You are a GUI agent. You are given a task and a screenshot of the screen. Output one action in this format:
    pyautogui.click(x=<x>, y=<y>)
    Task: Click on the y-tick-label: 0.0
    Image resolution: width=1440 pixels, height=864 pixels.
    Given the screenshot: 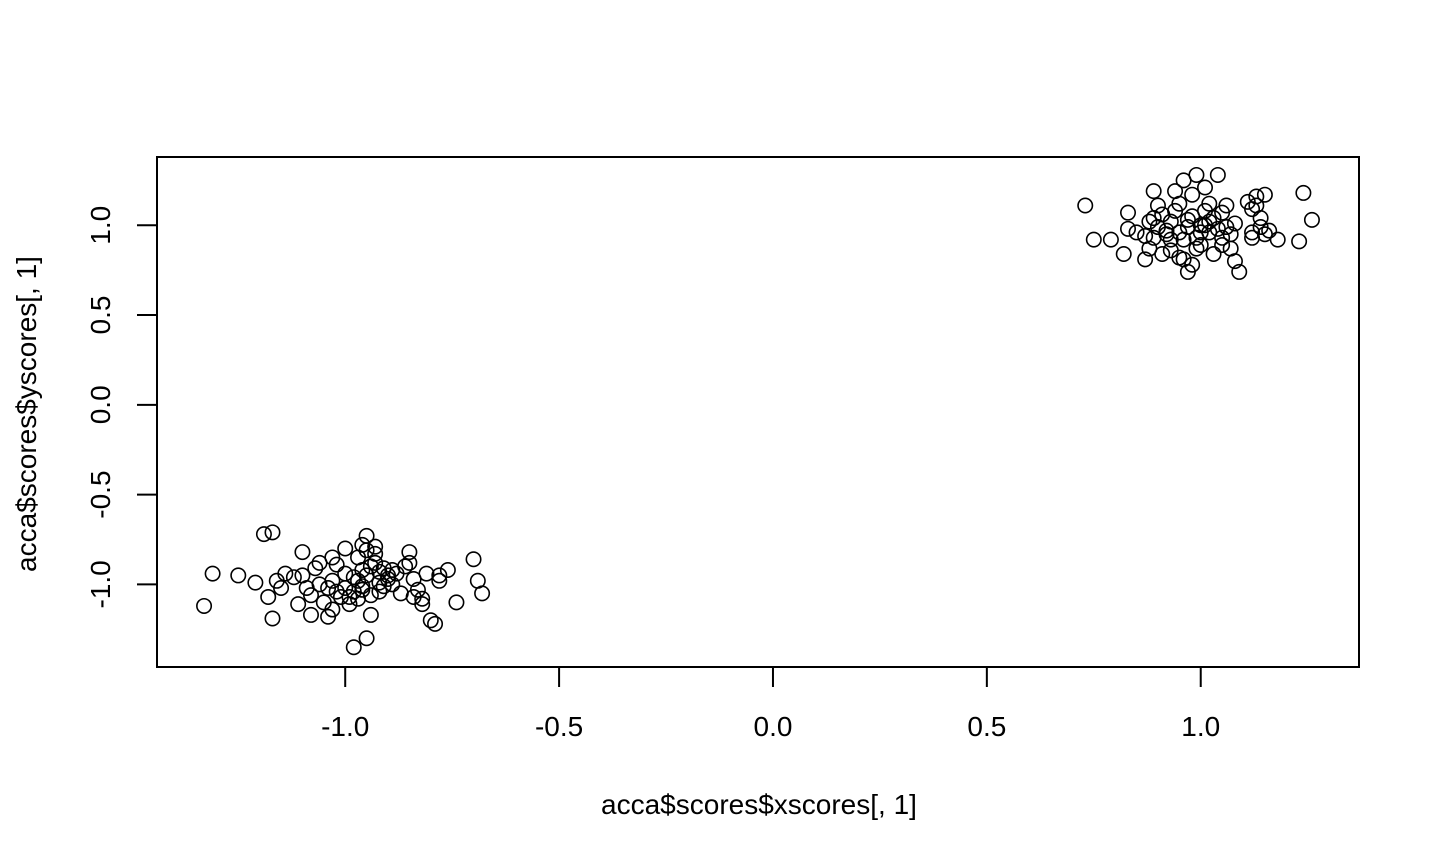 What is the action you would take?
    pyautogui.click(x=100, y=404)
    